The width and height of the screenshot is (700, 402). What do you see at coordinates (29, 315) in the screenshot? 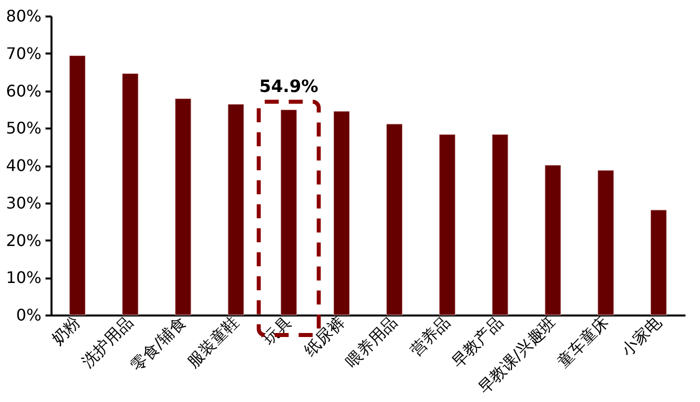
I see `y-tick-label: 0%` at bounding box center [29, 315].